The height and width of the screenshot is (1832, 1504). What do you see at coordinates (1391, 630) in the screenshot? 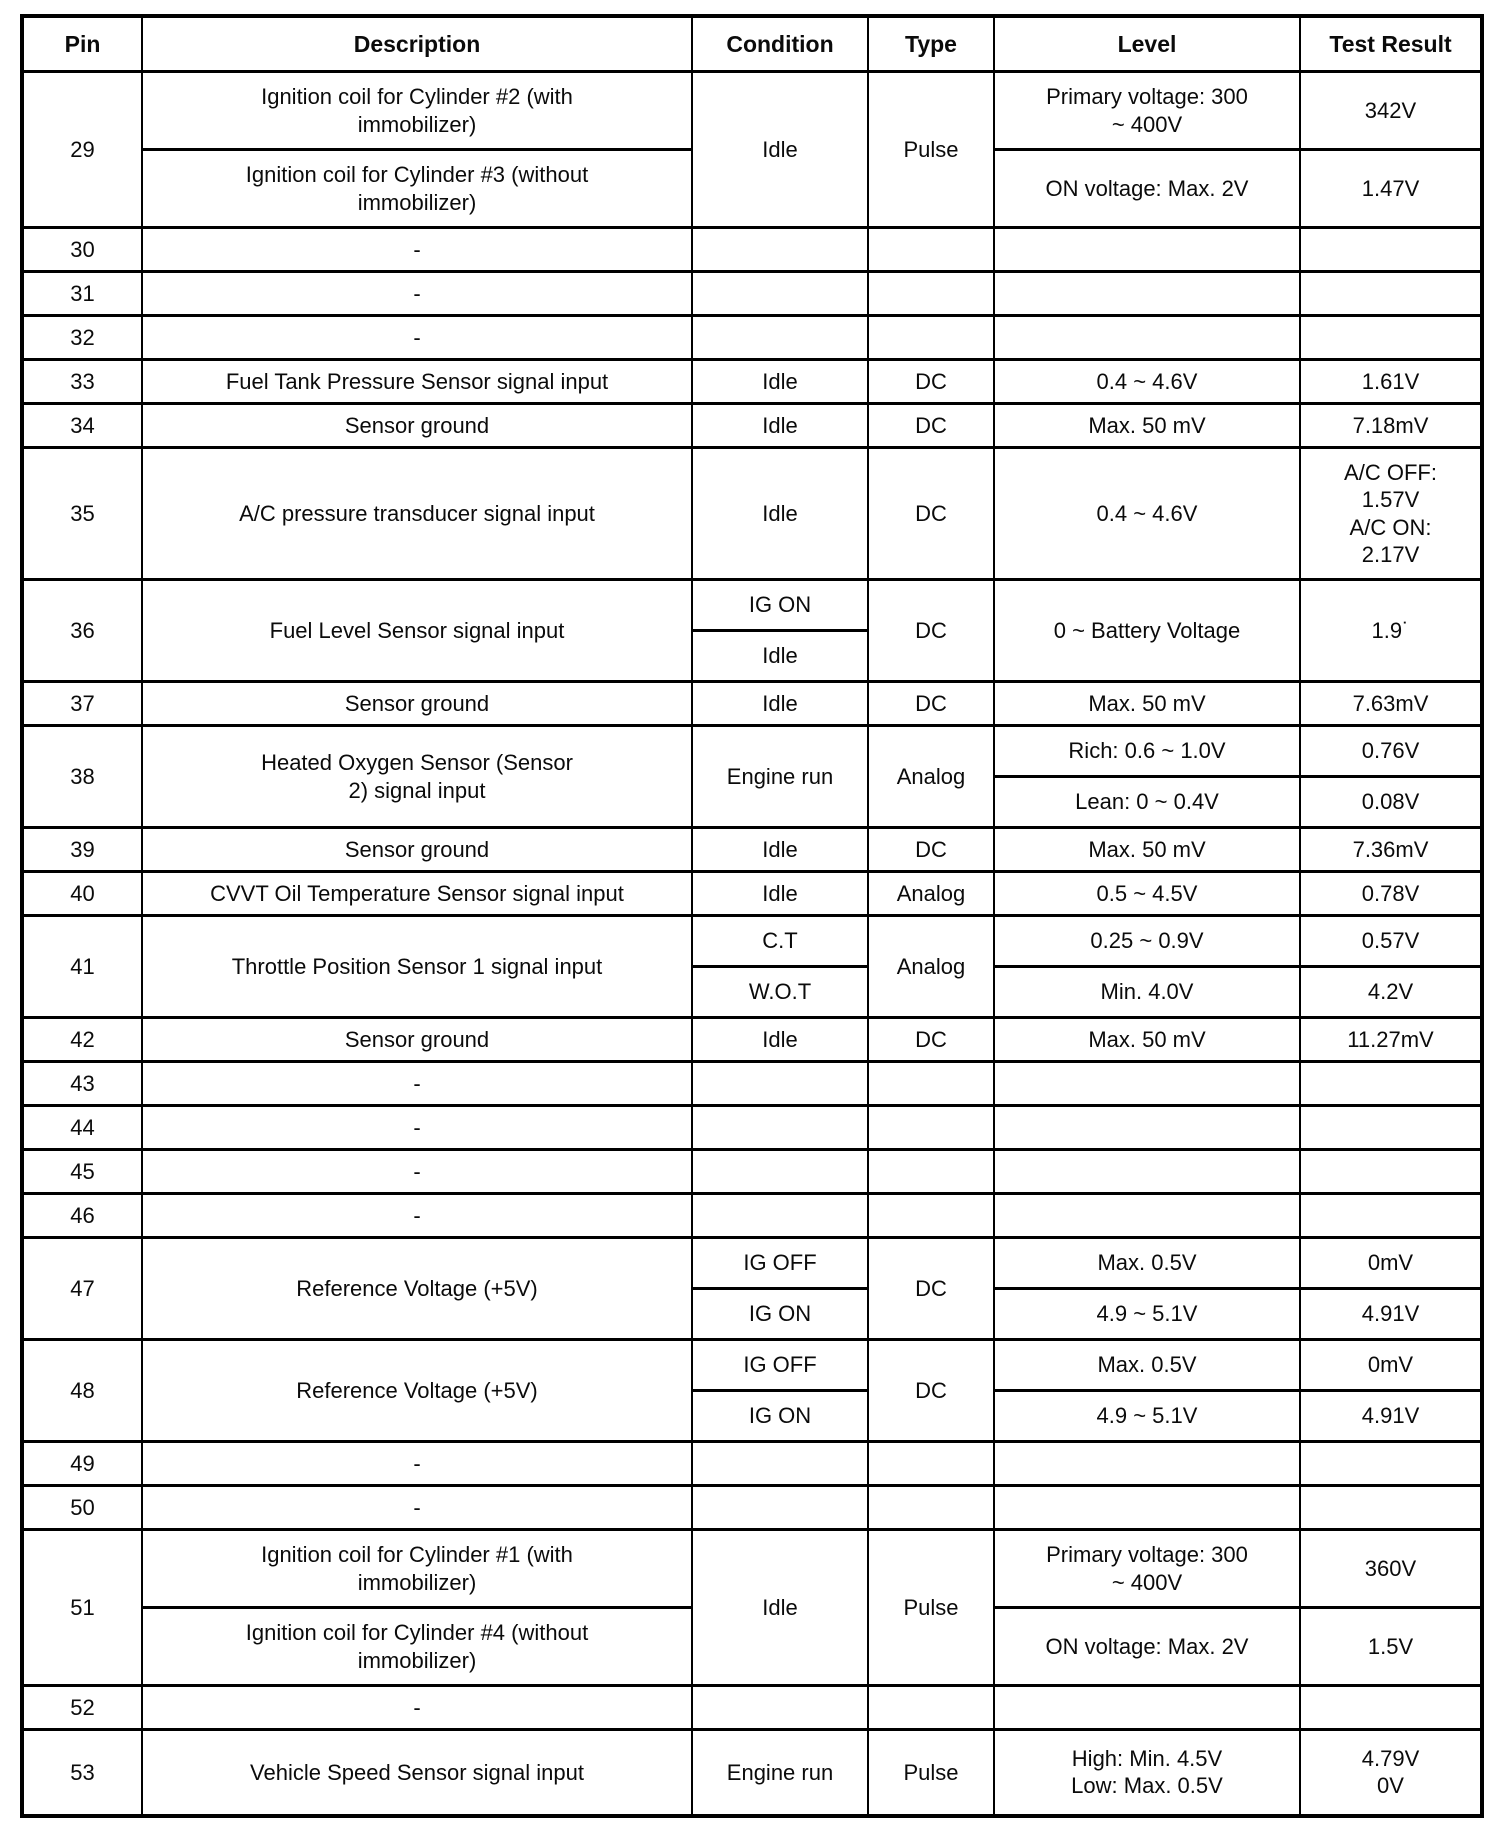
I see `result-cell: 1.9˙` at bounding box center [1391, 630].